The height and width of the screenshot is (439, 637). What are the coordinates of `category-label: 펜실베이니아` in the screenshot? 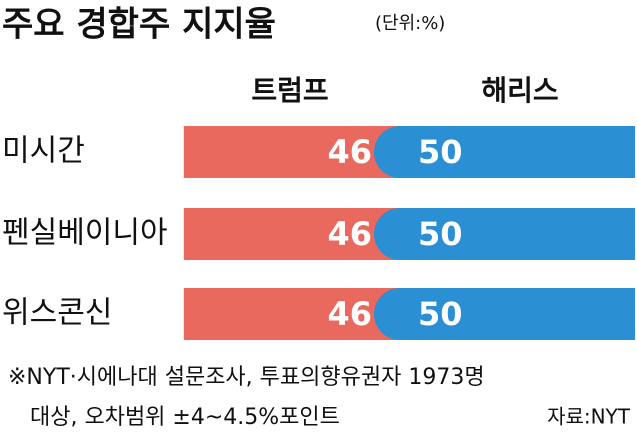 It's located at (85, 233).